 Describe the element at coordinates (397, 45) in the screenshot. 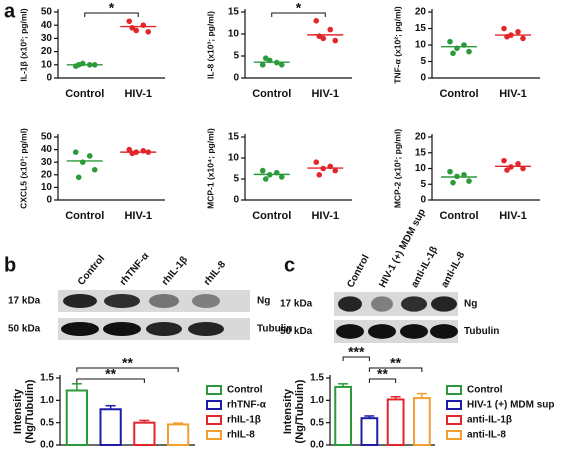

I see `y-axis-label: TNF-α (x10²; pg/ml)` at that location.